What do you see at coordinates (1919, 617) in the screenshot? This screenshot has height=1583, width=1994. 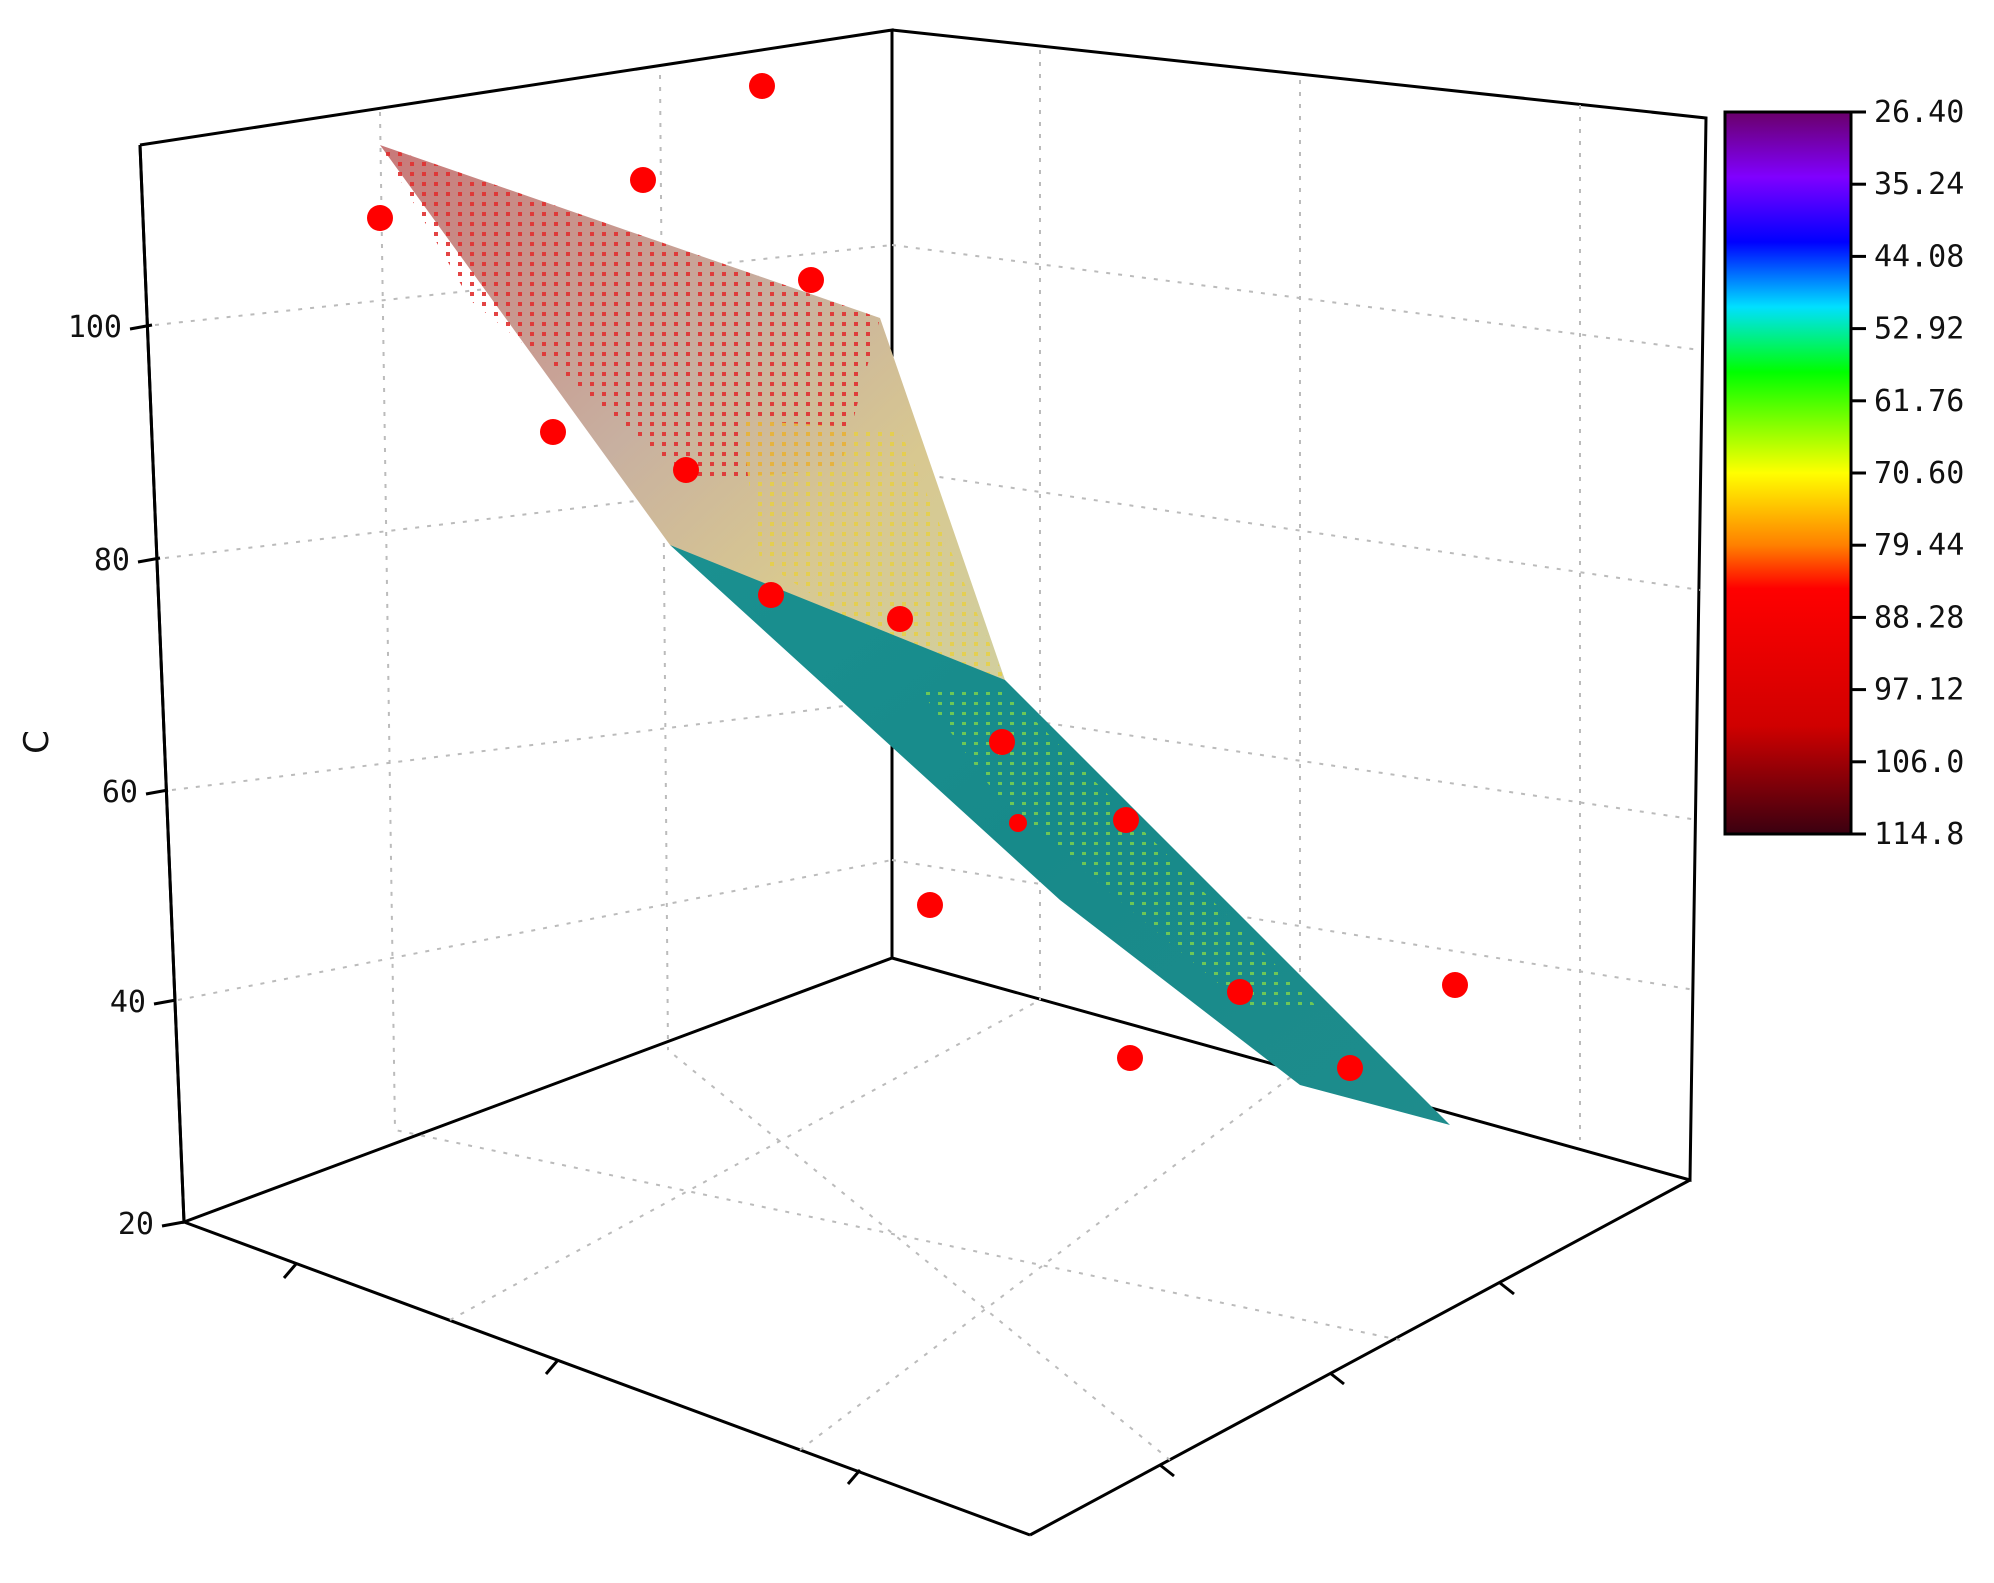 I see `colorbar-tick-label: 88.28` at bounding box center [1919, 617].